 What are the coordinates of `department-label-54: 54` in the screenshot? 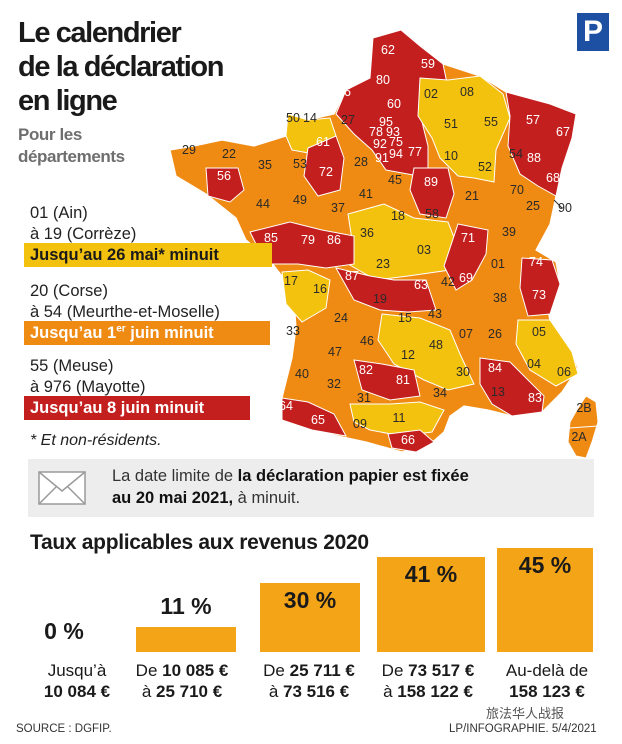 It's located at (516, 154).